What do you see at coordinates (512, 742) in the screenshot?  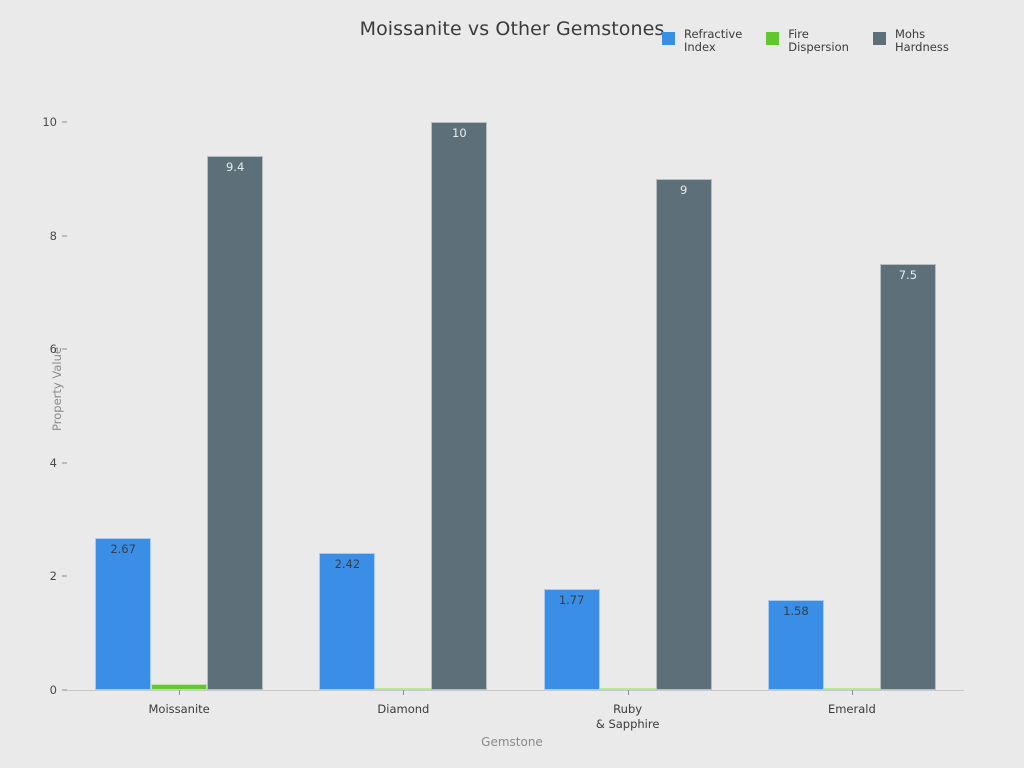 I see `x-axis-label: Gemstone` at bounding box center [512, 742].